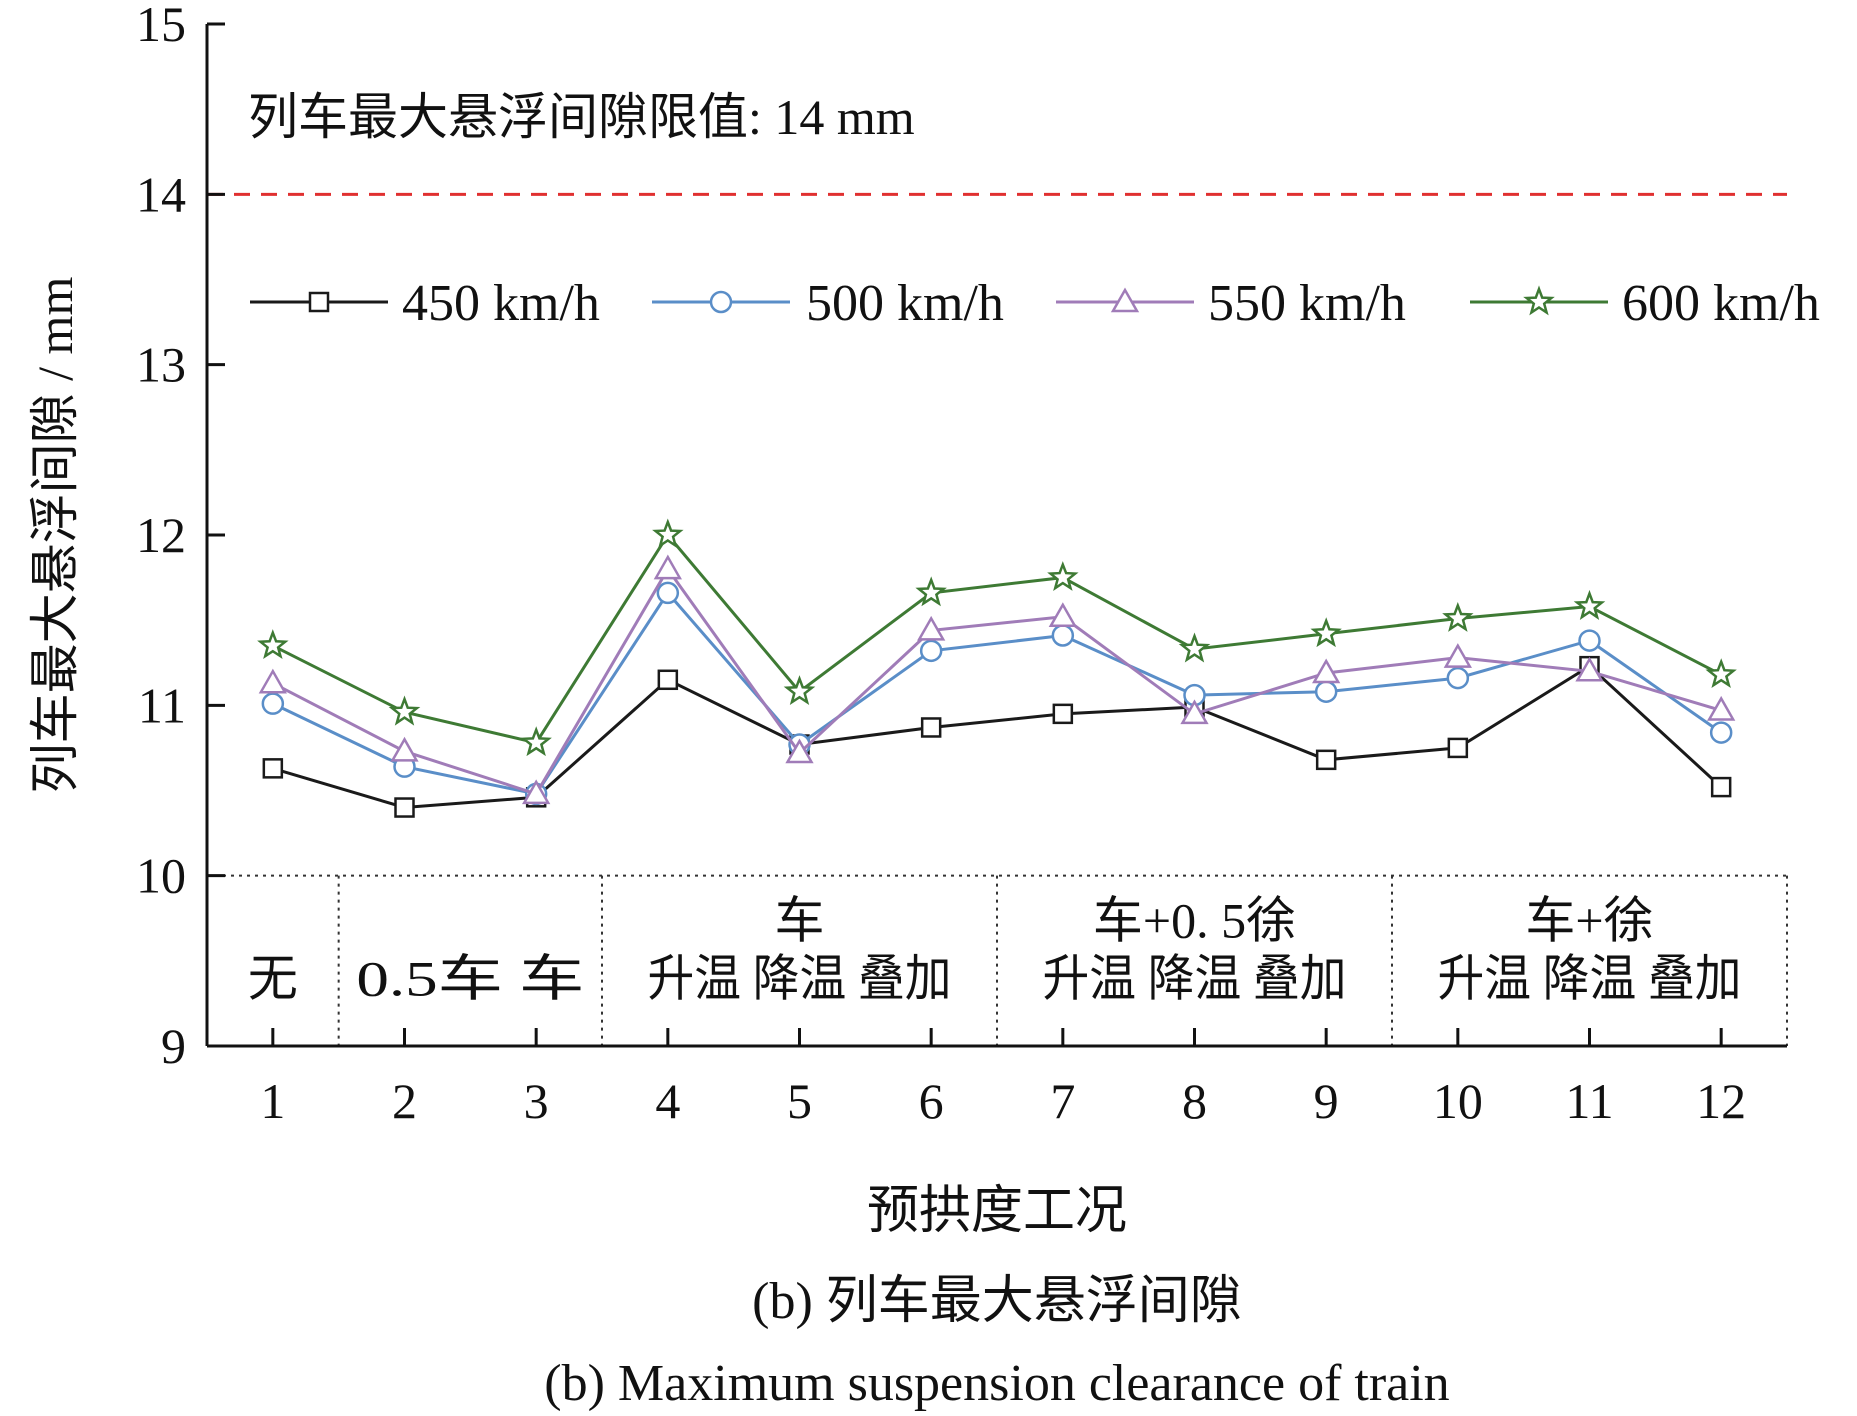 The width and height of the screenshot is (1857, 1416). What do you see at coordinates (905, 303) in the screenshot?
I see `legend-label: 500 km/h` at bounding box center [905, 303].